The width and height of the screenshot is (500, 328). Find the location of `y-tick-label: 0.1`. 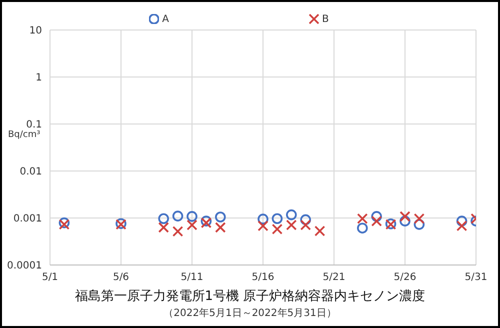

y-tick-label: 0.1 is located at coordinates (34, 125).